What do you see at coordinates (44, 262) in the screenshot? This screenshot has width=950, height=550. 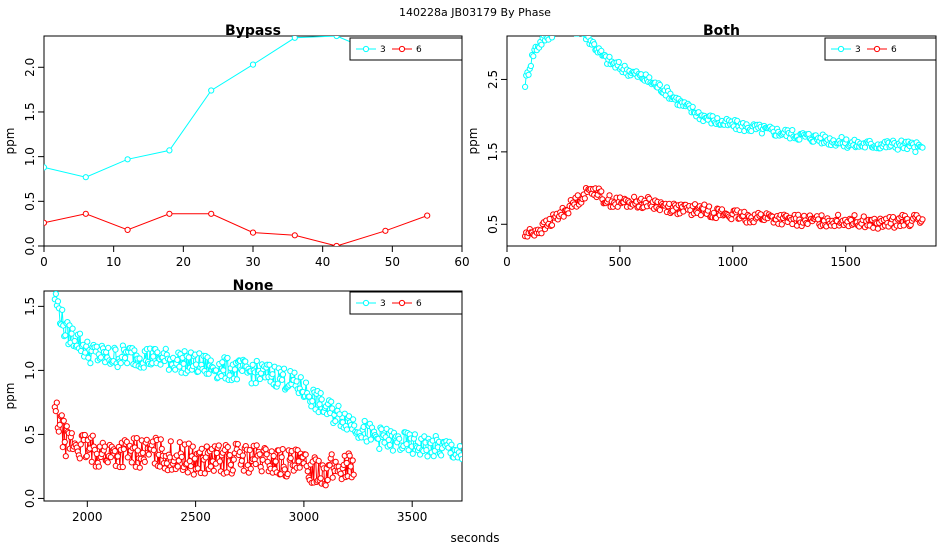 I see `x-tick-label: 0` at bounding box center [44, 262].